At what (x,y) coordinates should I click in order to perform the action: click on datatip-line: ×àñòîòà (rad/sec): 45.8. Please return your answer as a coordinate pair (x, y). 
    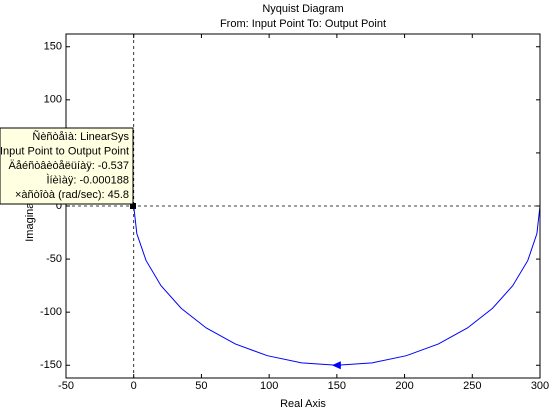
    Looking at the image, I should click on (72, 195).